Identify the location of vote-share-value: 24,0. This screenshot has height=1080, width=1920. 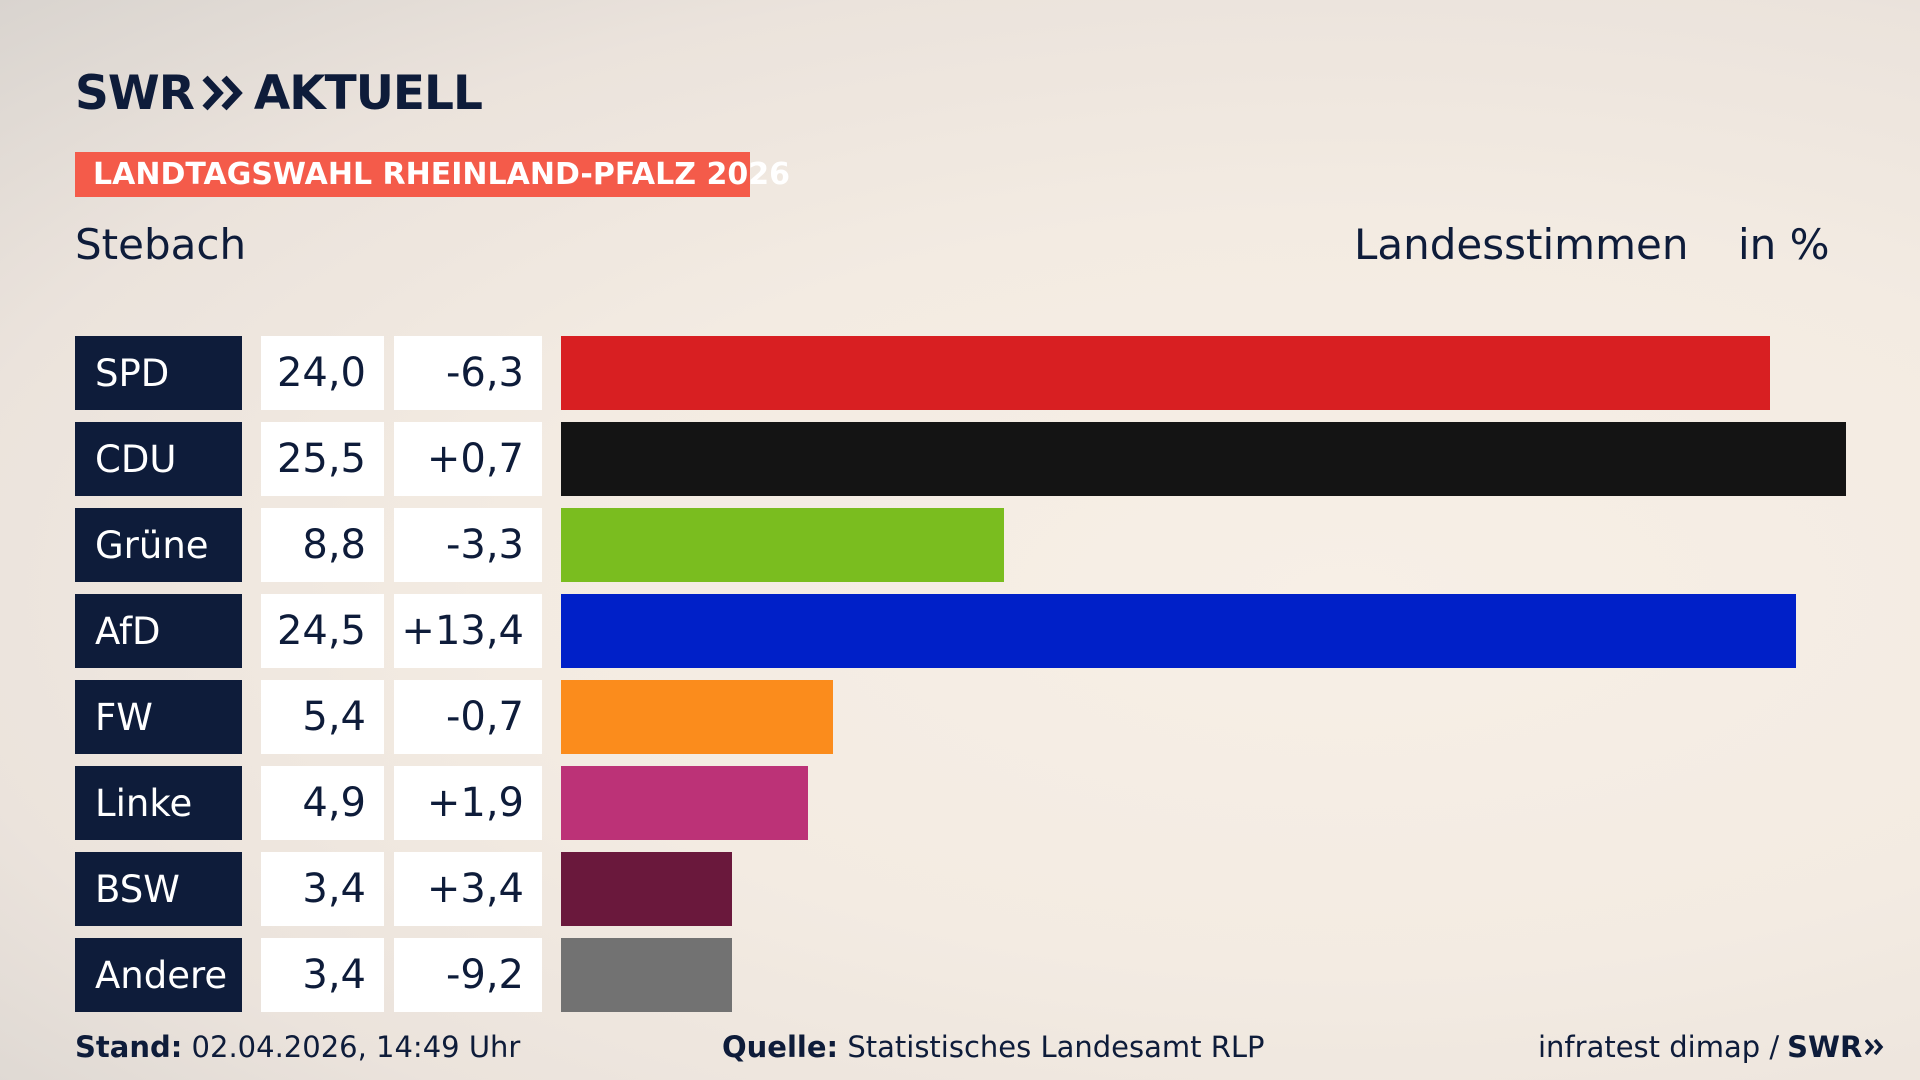
(322, 373).